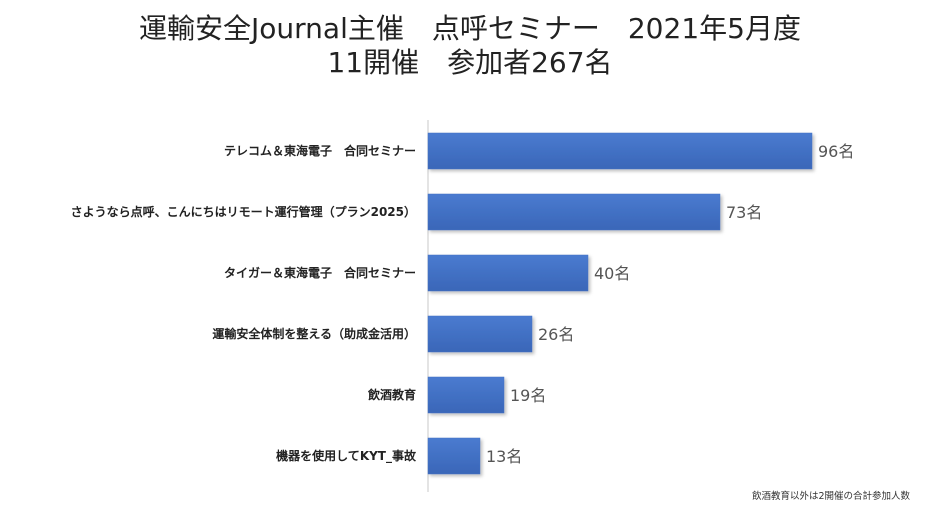 This screenshot has height=529, width=940. Describe the element at coordinates (320, 272) in the screenshot. I see `category-label: タイガー＆東海電子 合同セミナー` at that location.